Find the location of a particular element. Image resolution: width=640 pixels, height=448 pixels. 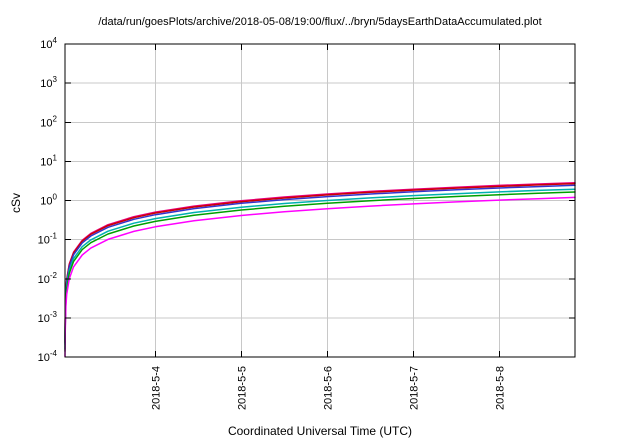

x-tick-label: 2018-5-6 is located at coordinates (328, 388).